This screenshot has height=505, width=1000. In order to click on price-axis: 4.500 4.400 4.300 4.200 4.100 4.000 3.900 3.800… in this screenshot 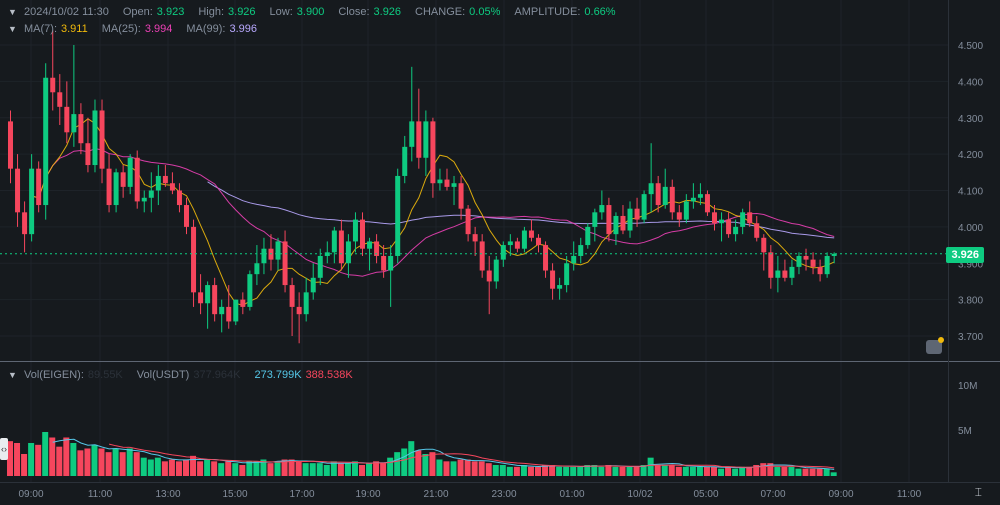, I will do `click(970, 192)`.